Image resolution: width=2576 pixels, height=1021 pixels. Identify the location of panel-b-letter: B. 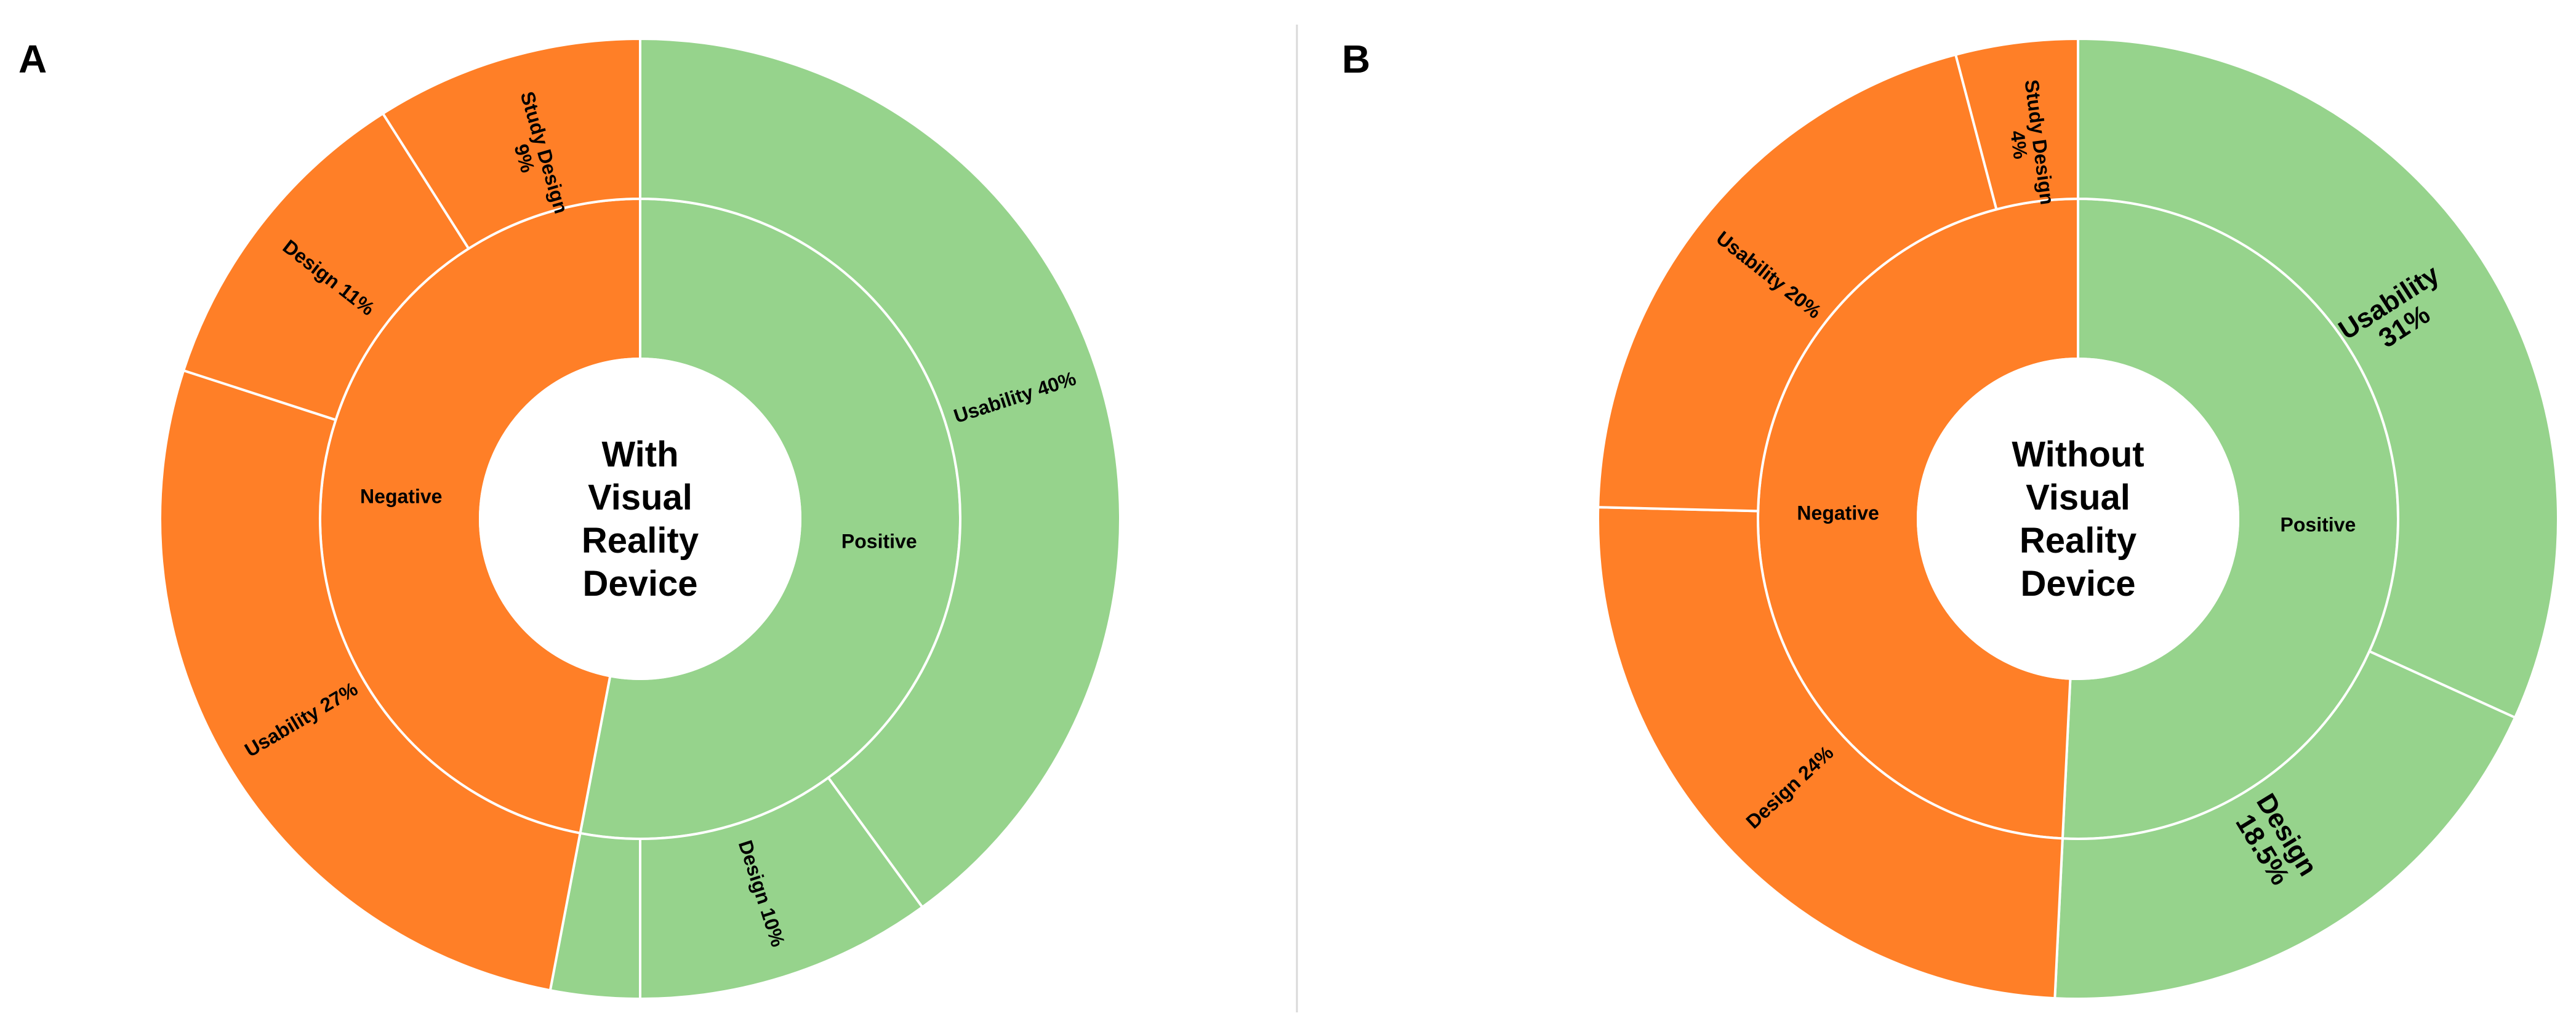
(1356, 59).